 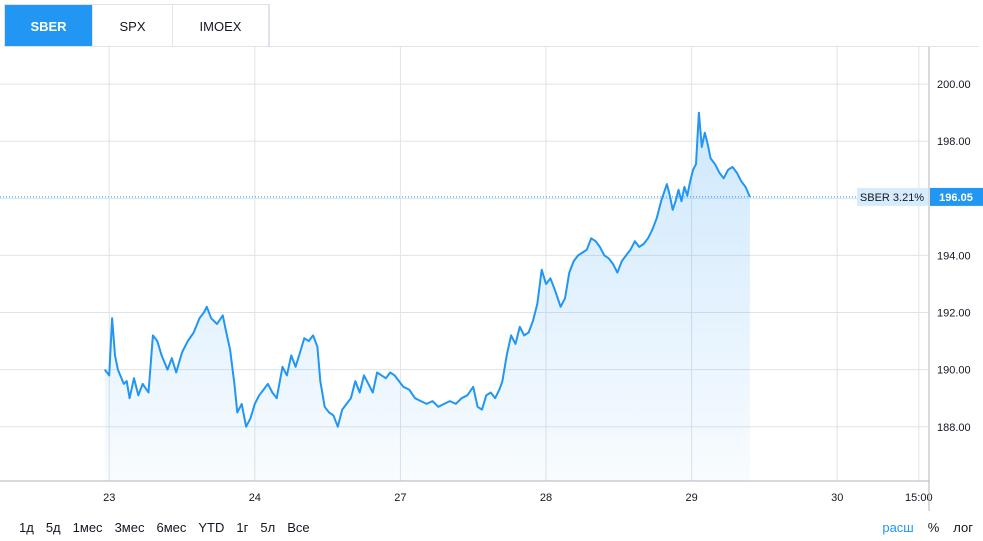 I want to click on range-1y: 1г, so click(x=242, y=527).